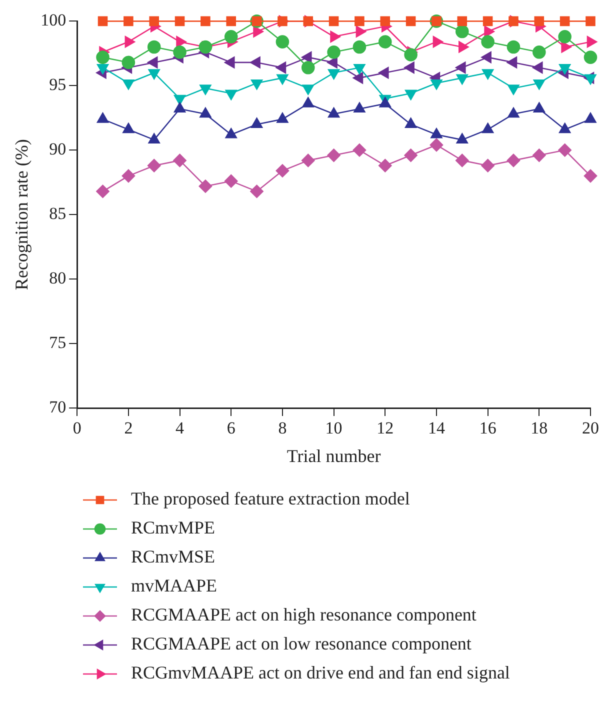 This screenshot has height=723, width=610. Describe the element at coordinates (57, 406) in the screenshot. I see `y-tick-label: 70` at that location.